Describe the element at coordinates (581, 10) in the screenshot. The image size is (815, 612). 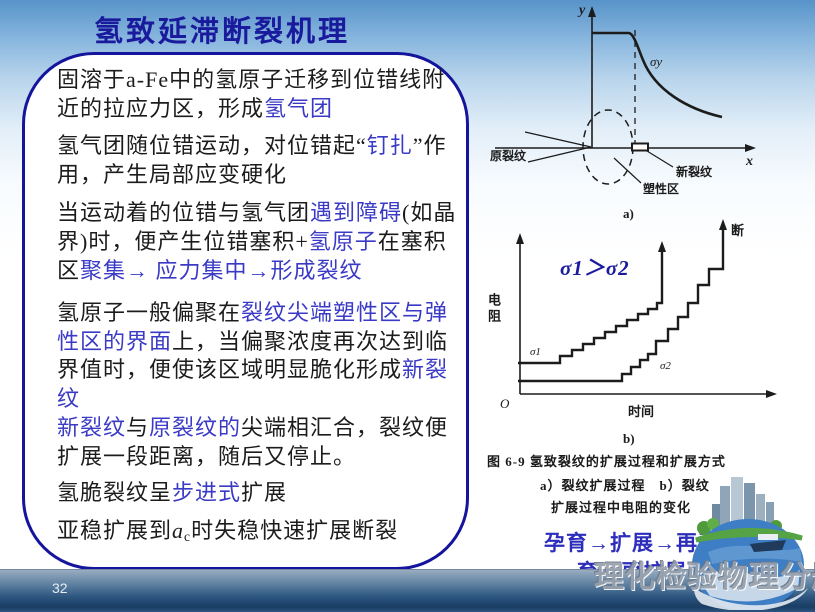
I see `fig-a-y-label: y` at that location.